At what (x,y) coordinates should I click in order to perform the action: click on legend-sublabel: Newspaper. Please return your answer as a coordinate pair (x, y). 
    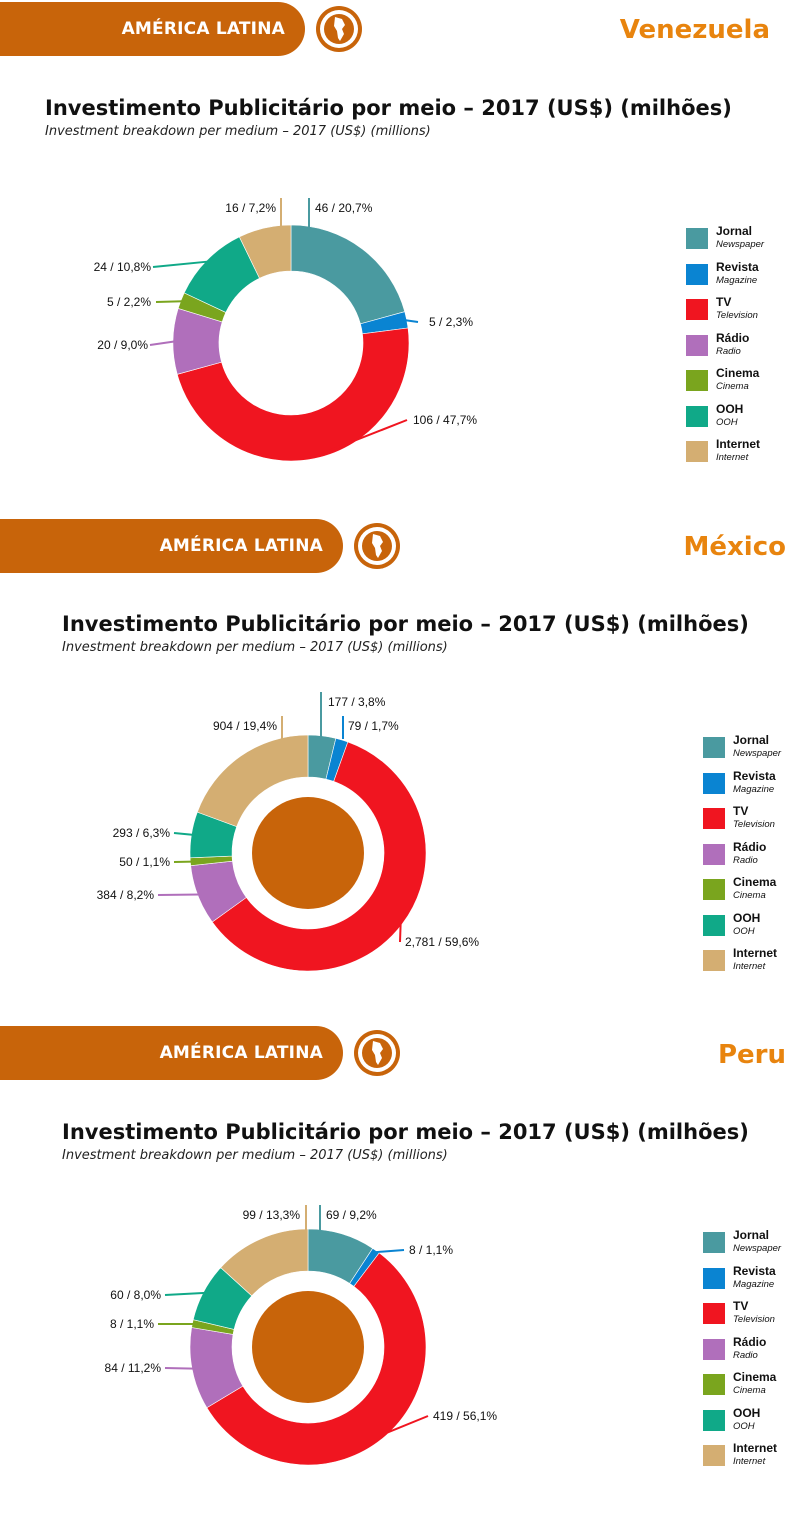
    Looking at the image, I should click on (757, 1248).